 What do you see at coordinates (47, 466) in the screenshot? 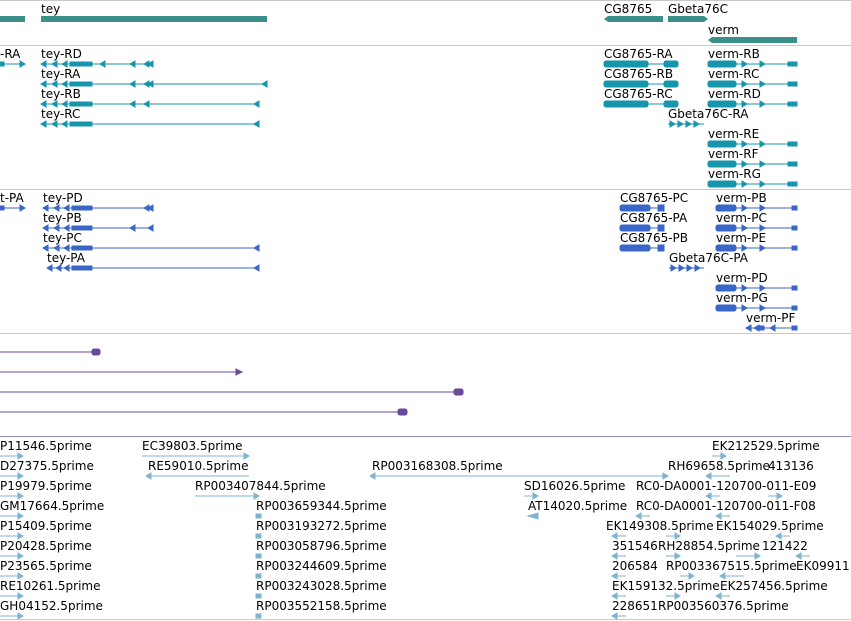
I see `est-label: D27375.5prime` at bounding box center [47, 466].